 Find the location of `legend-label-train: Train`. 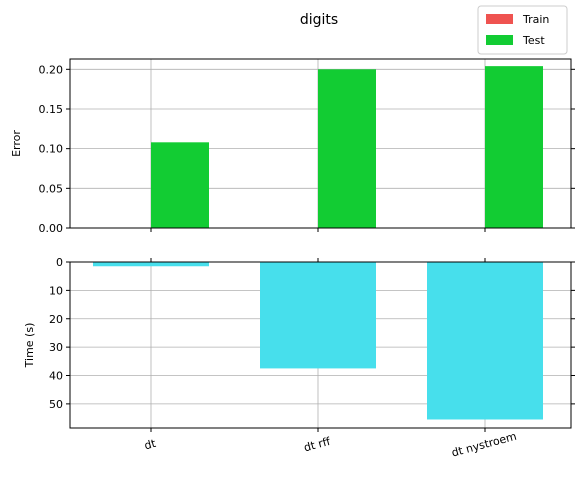

legend-label-train: Train is located at coordinates (535, 19).